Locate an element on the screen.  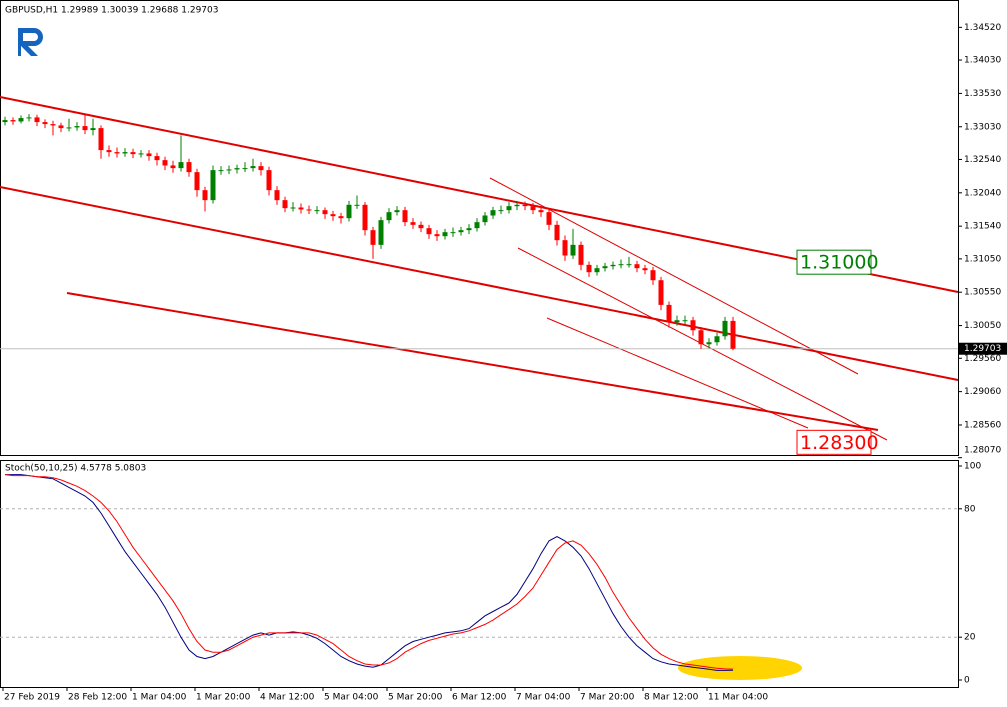
y-tick-label: 1.28070 is located at coordinates (982, 451).